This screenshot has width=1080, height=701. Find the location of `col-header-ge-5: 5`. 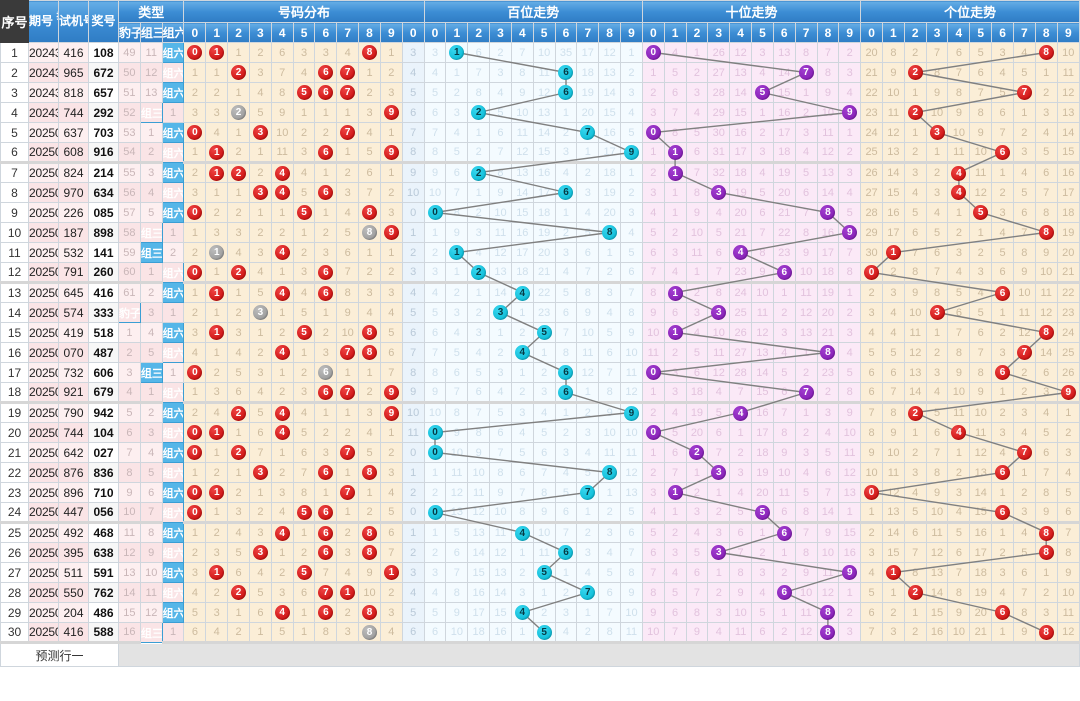

col-header-ge-5: 5 is located at coordinates (981, 32).